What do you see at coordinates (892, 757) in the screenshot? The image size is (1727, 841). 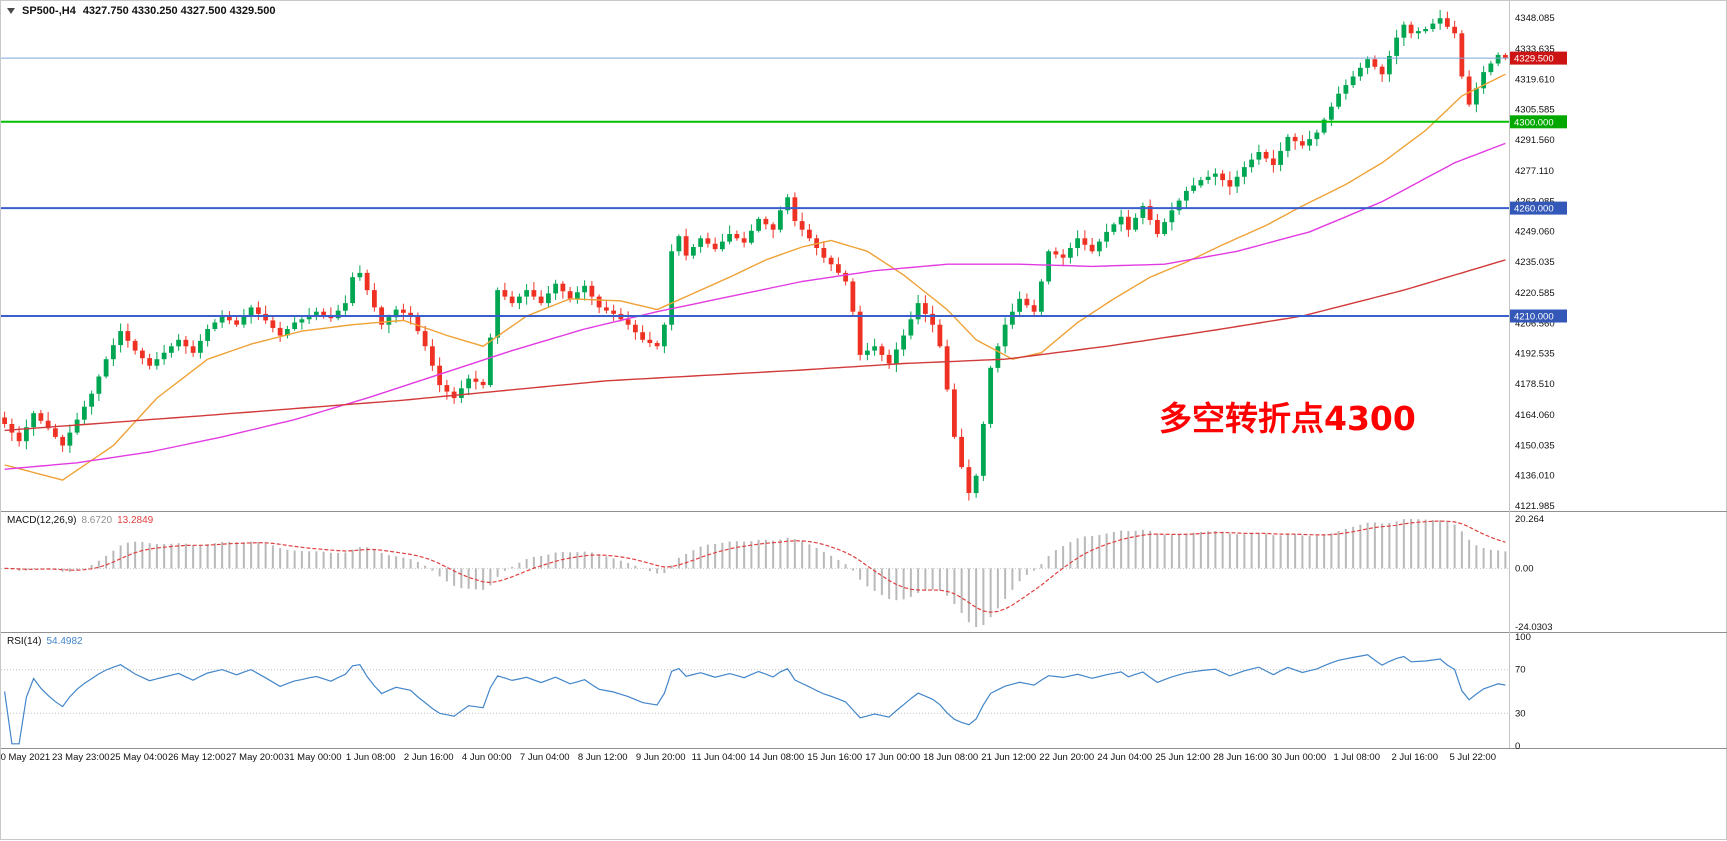 I see `svg-text: 17 Jun 00:00` at bounding box center [892, 757].